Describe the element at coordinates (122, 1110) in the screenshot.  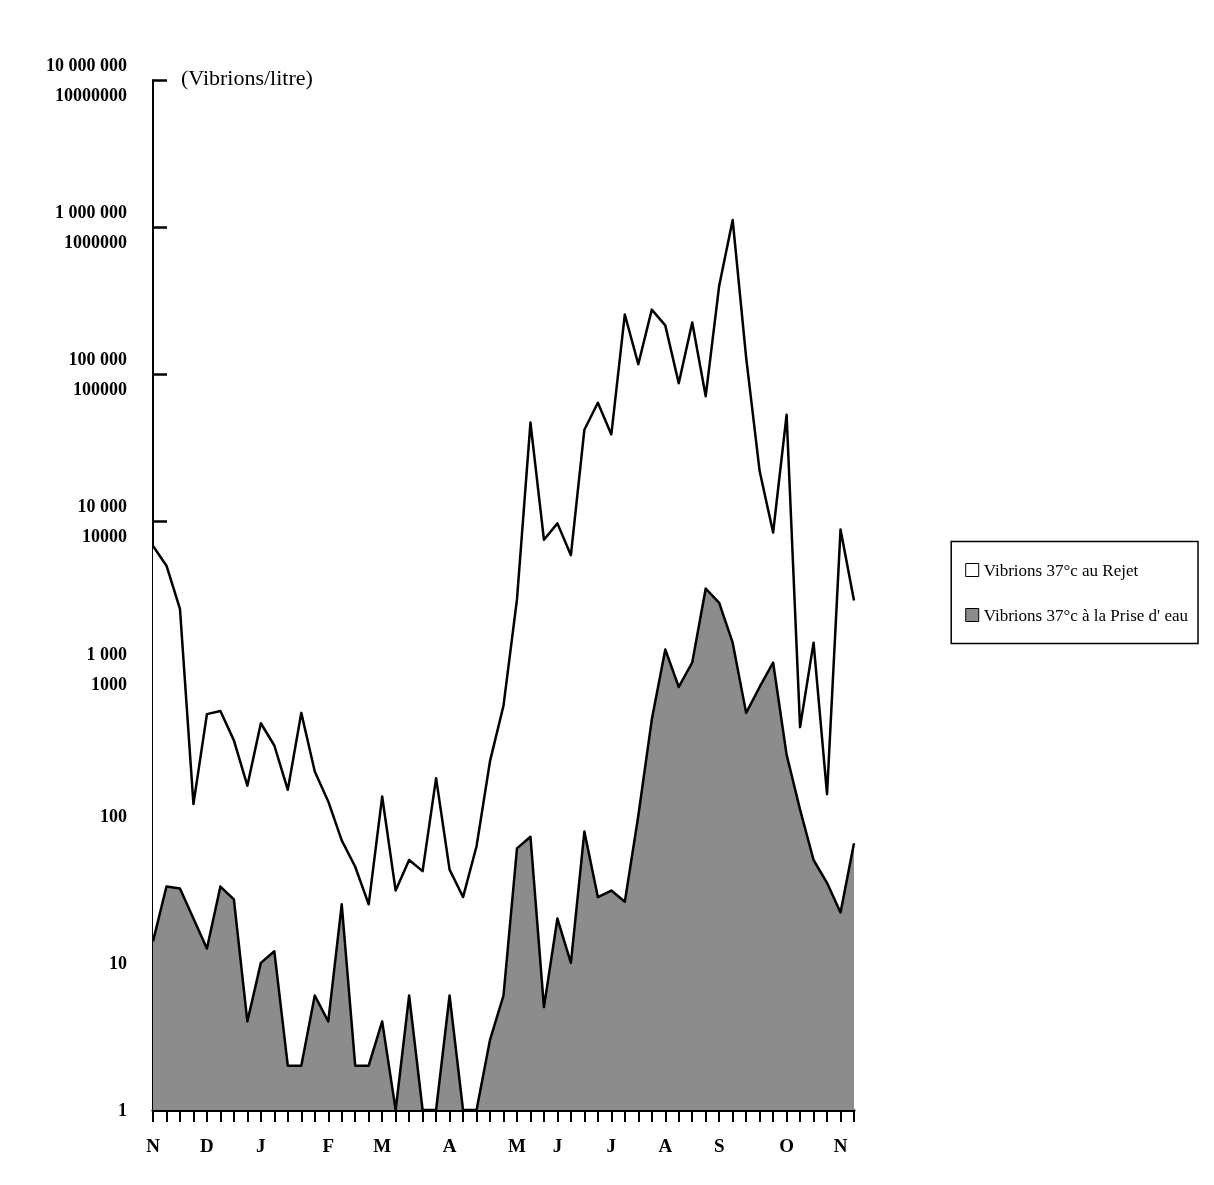
I see `y-tick-label: 1` at that location.